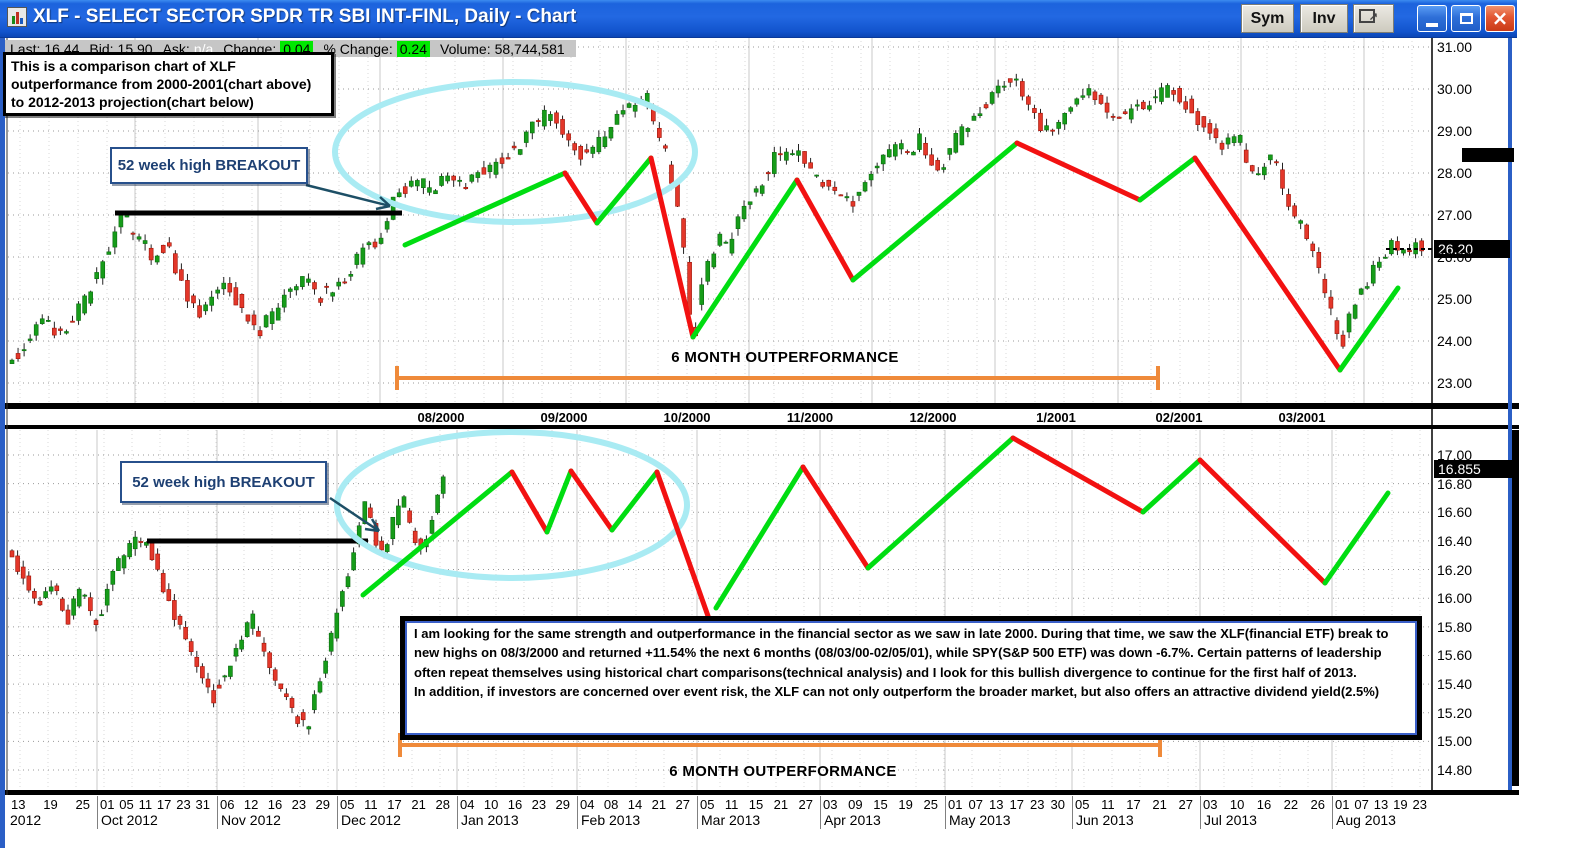  Describe the element at coordinates (529, 48) in the screenshot. I see `volume-value: 58,744,581` at that location.